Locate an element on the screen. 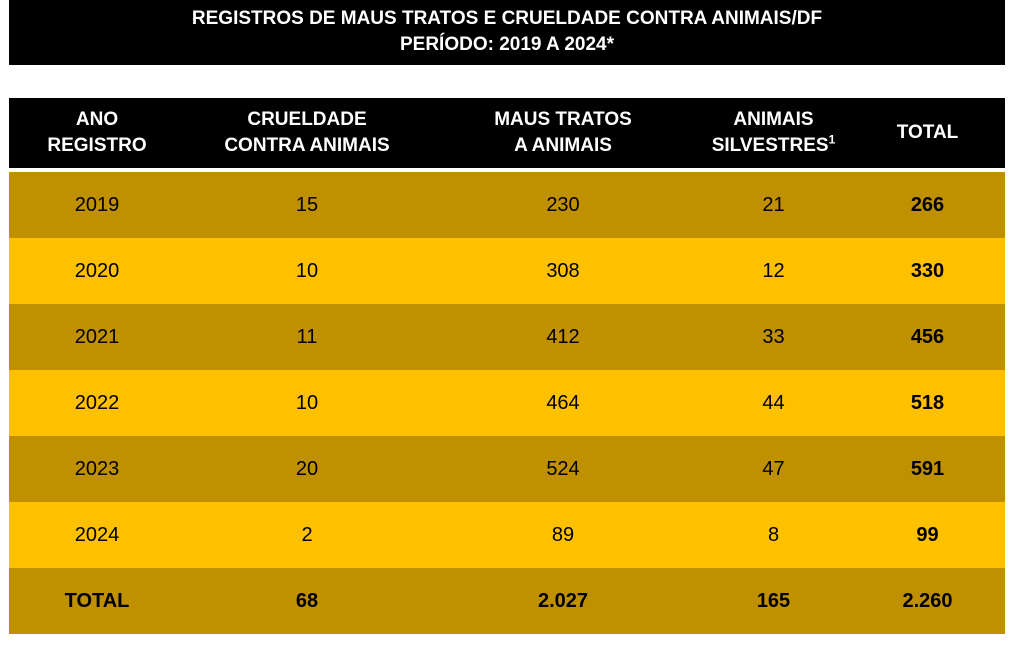 Image resolution: width=1024 pixels, height=646 pixels. cell-crueldade: 20 is located at coordinates (307, 468).